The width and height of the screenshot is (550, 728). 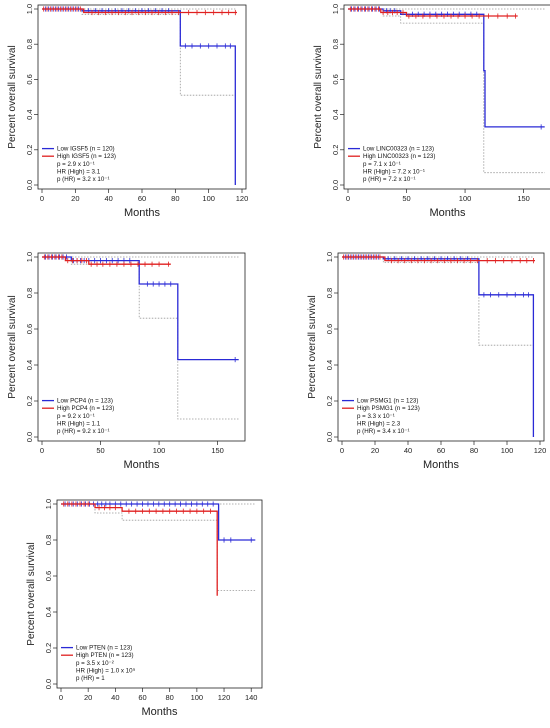 What do you see at coordinates (76, 164) in the screenshot?
I see `legend-entry: p = 2.9 x 10⁻¹` at bounding box center [76, 164].